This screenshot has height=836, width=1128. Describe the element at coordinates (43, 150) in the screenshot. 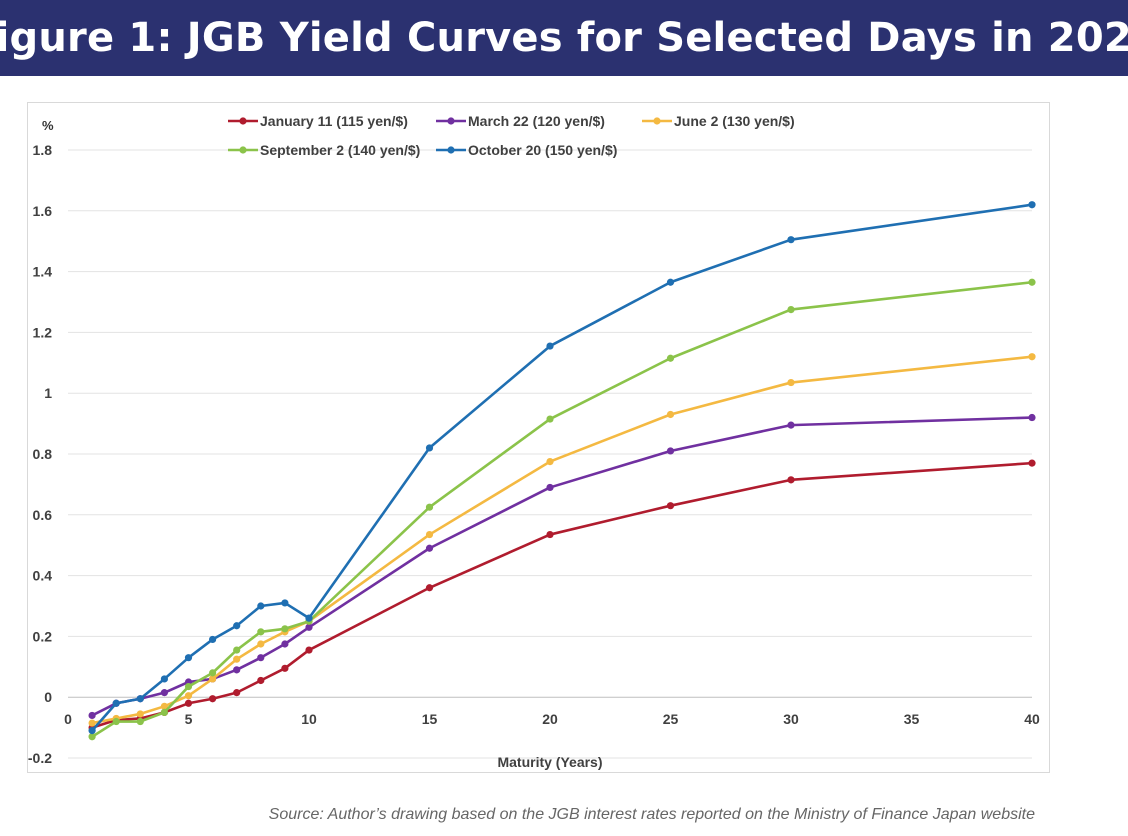

I see `y-tick-label: 1.8` at that location.